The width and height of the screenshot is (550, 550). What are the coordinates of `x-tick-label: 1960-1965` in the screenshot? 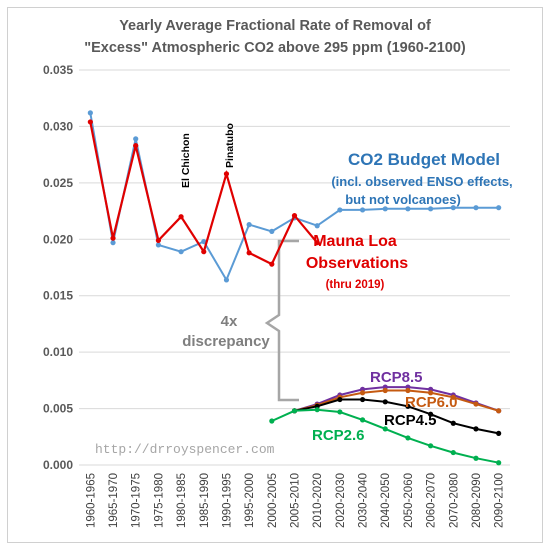 It's located at (91, 500).